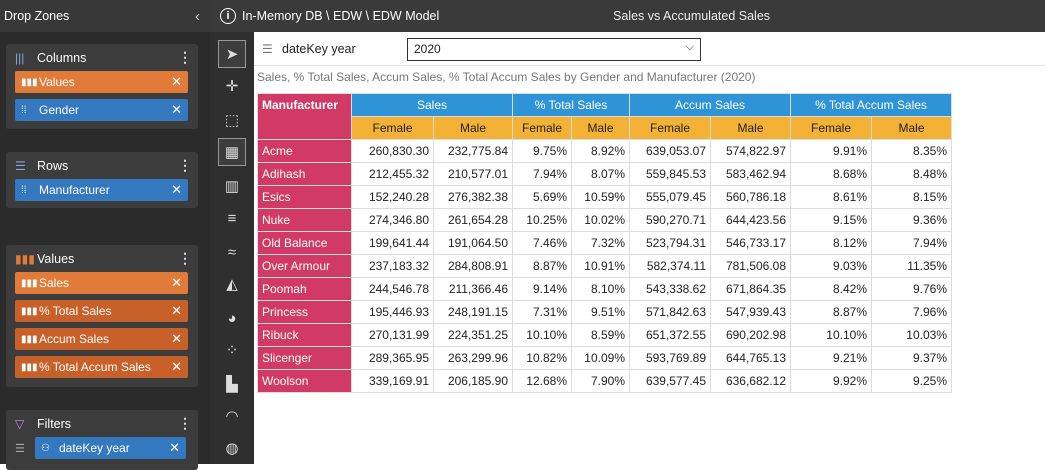 This screenshot has height=470, width=1045. What do you see at coordinates (831, 266) in the screenshot?
I see `table-cell: 9.03%` at bounding box center [831, 266].